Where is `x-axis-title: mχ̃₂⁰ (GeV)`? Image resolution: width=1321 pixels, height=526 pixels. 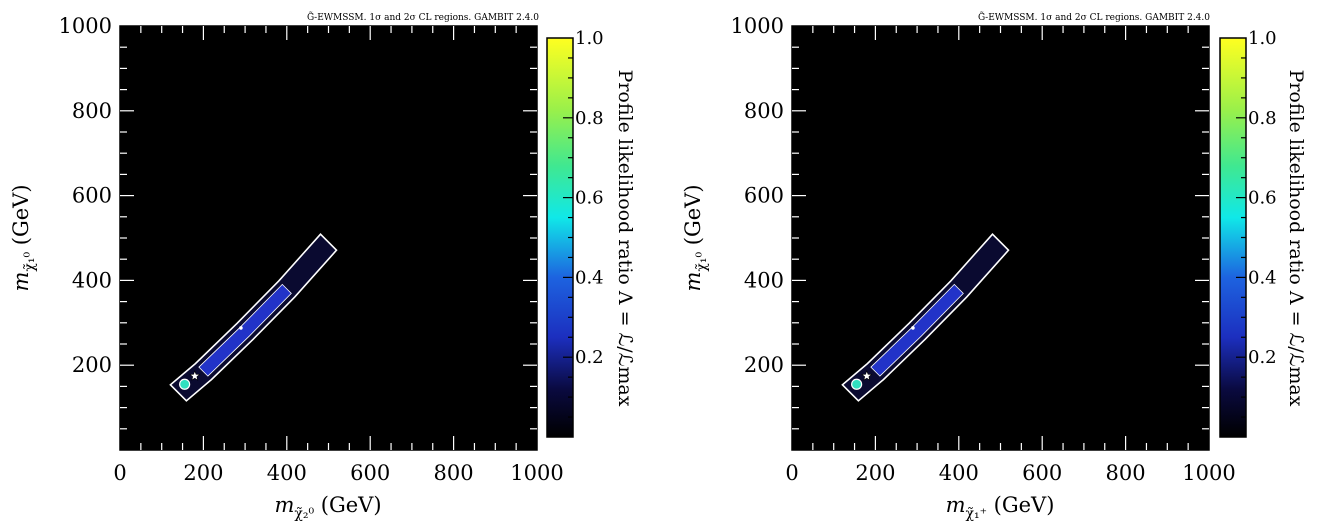
x-axis-title: mχ̃₂⁰ (GeV) is located at coordinates (327, 507).